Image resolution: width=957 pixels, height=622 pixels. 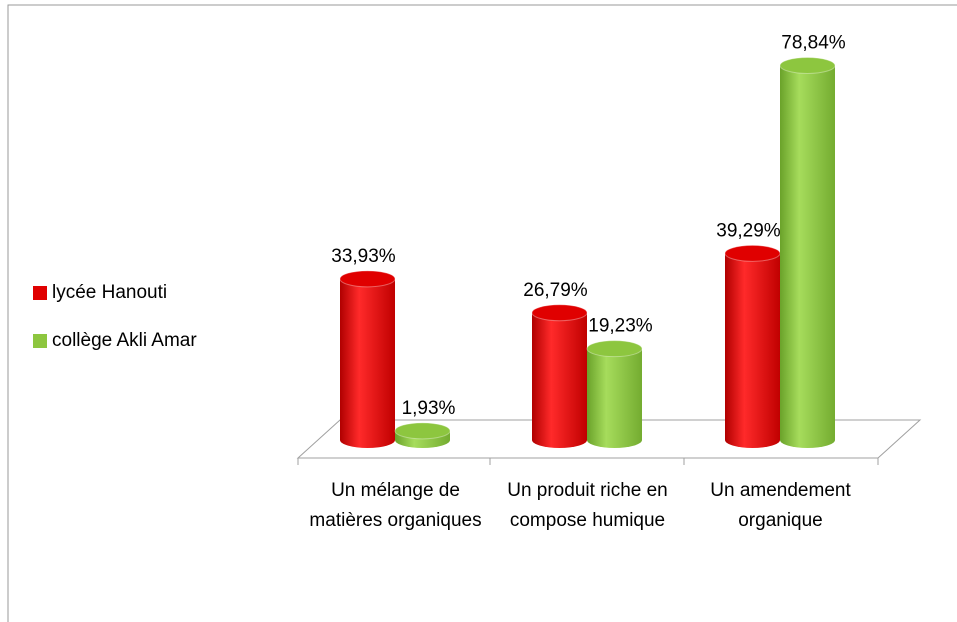 What do you see at coordinates (748, 230) in the screenshot?
I see `data-label: 39,29%` at bounding box center [748, 230].